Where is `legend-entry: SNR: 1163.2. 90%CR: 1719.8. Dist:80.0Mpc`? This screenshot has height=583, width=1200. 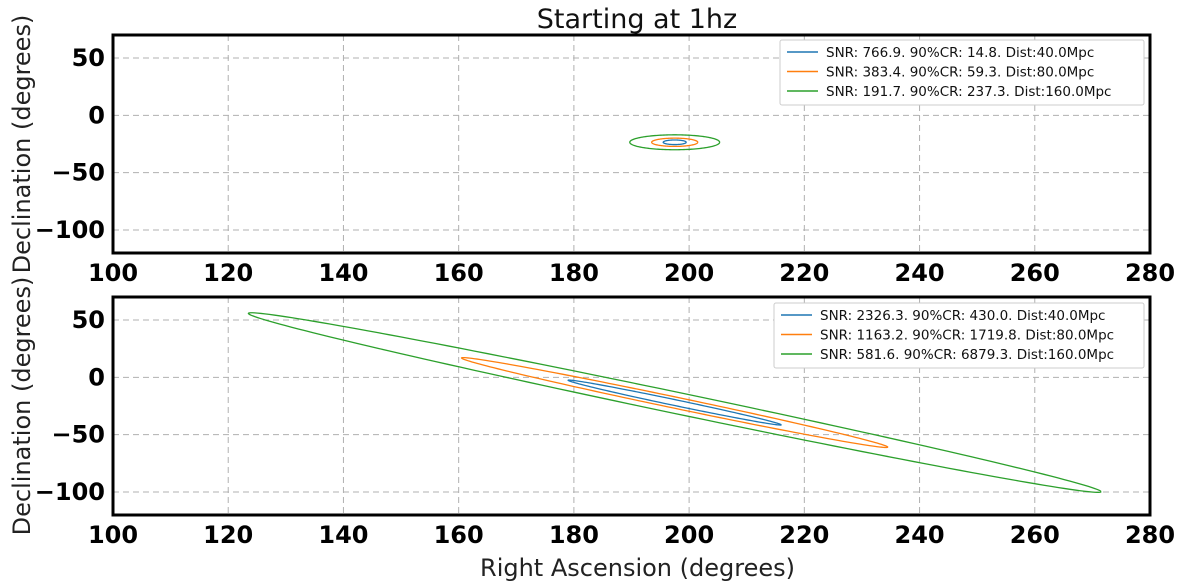 legend-entry: SNR: 1163.2. 90%CR: 1719.8. Dist:80.0Mpc is located at coordinates (967, 336).